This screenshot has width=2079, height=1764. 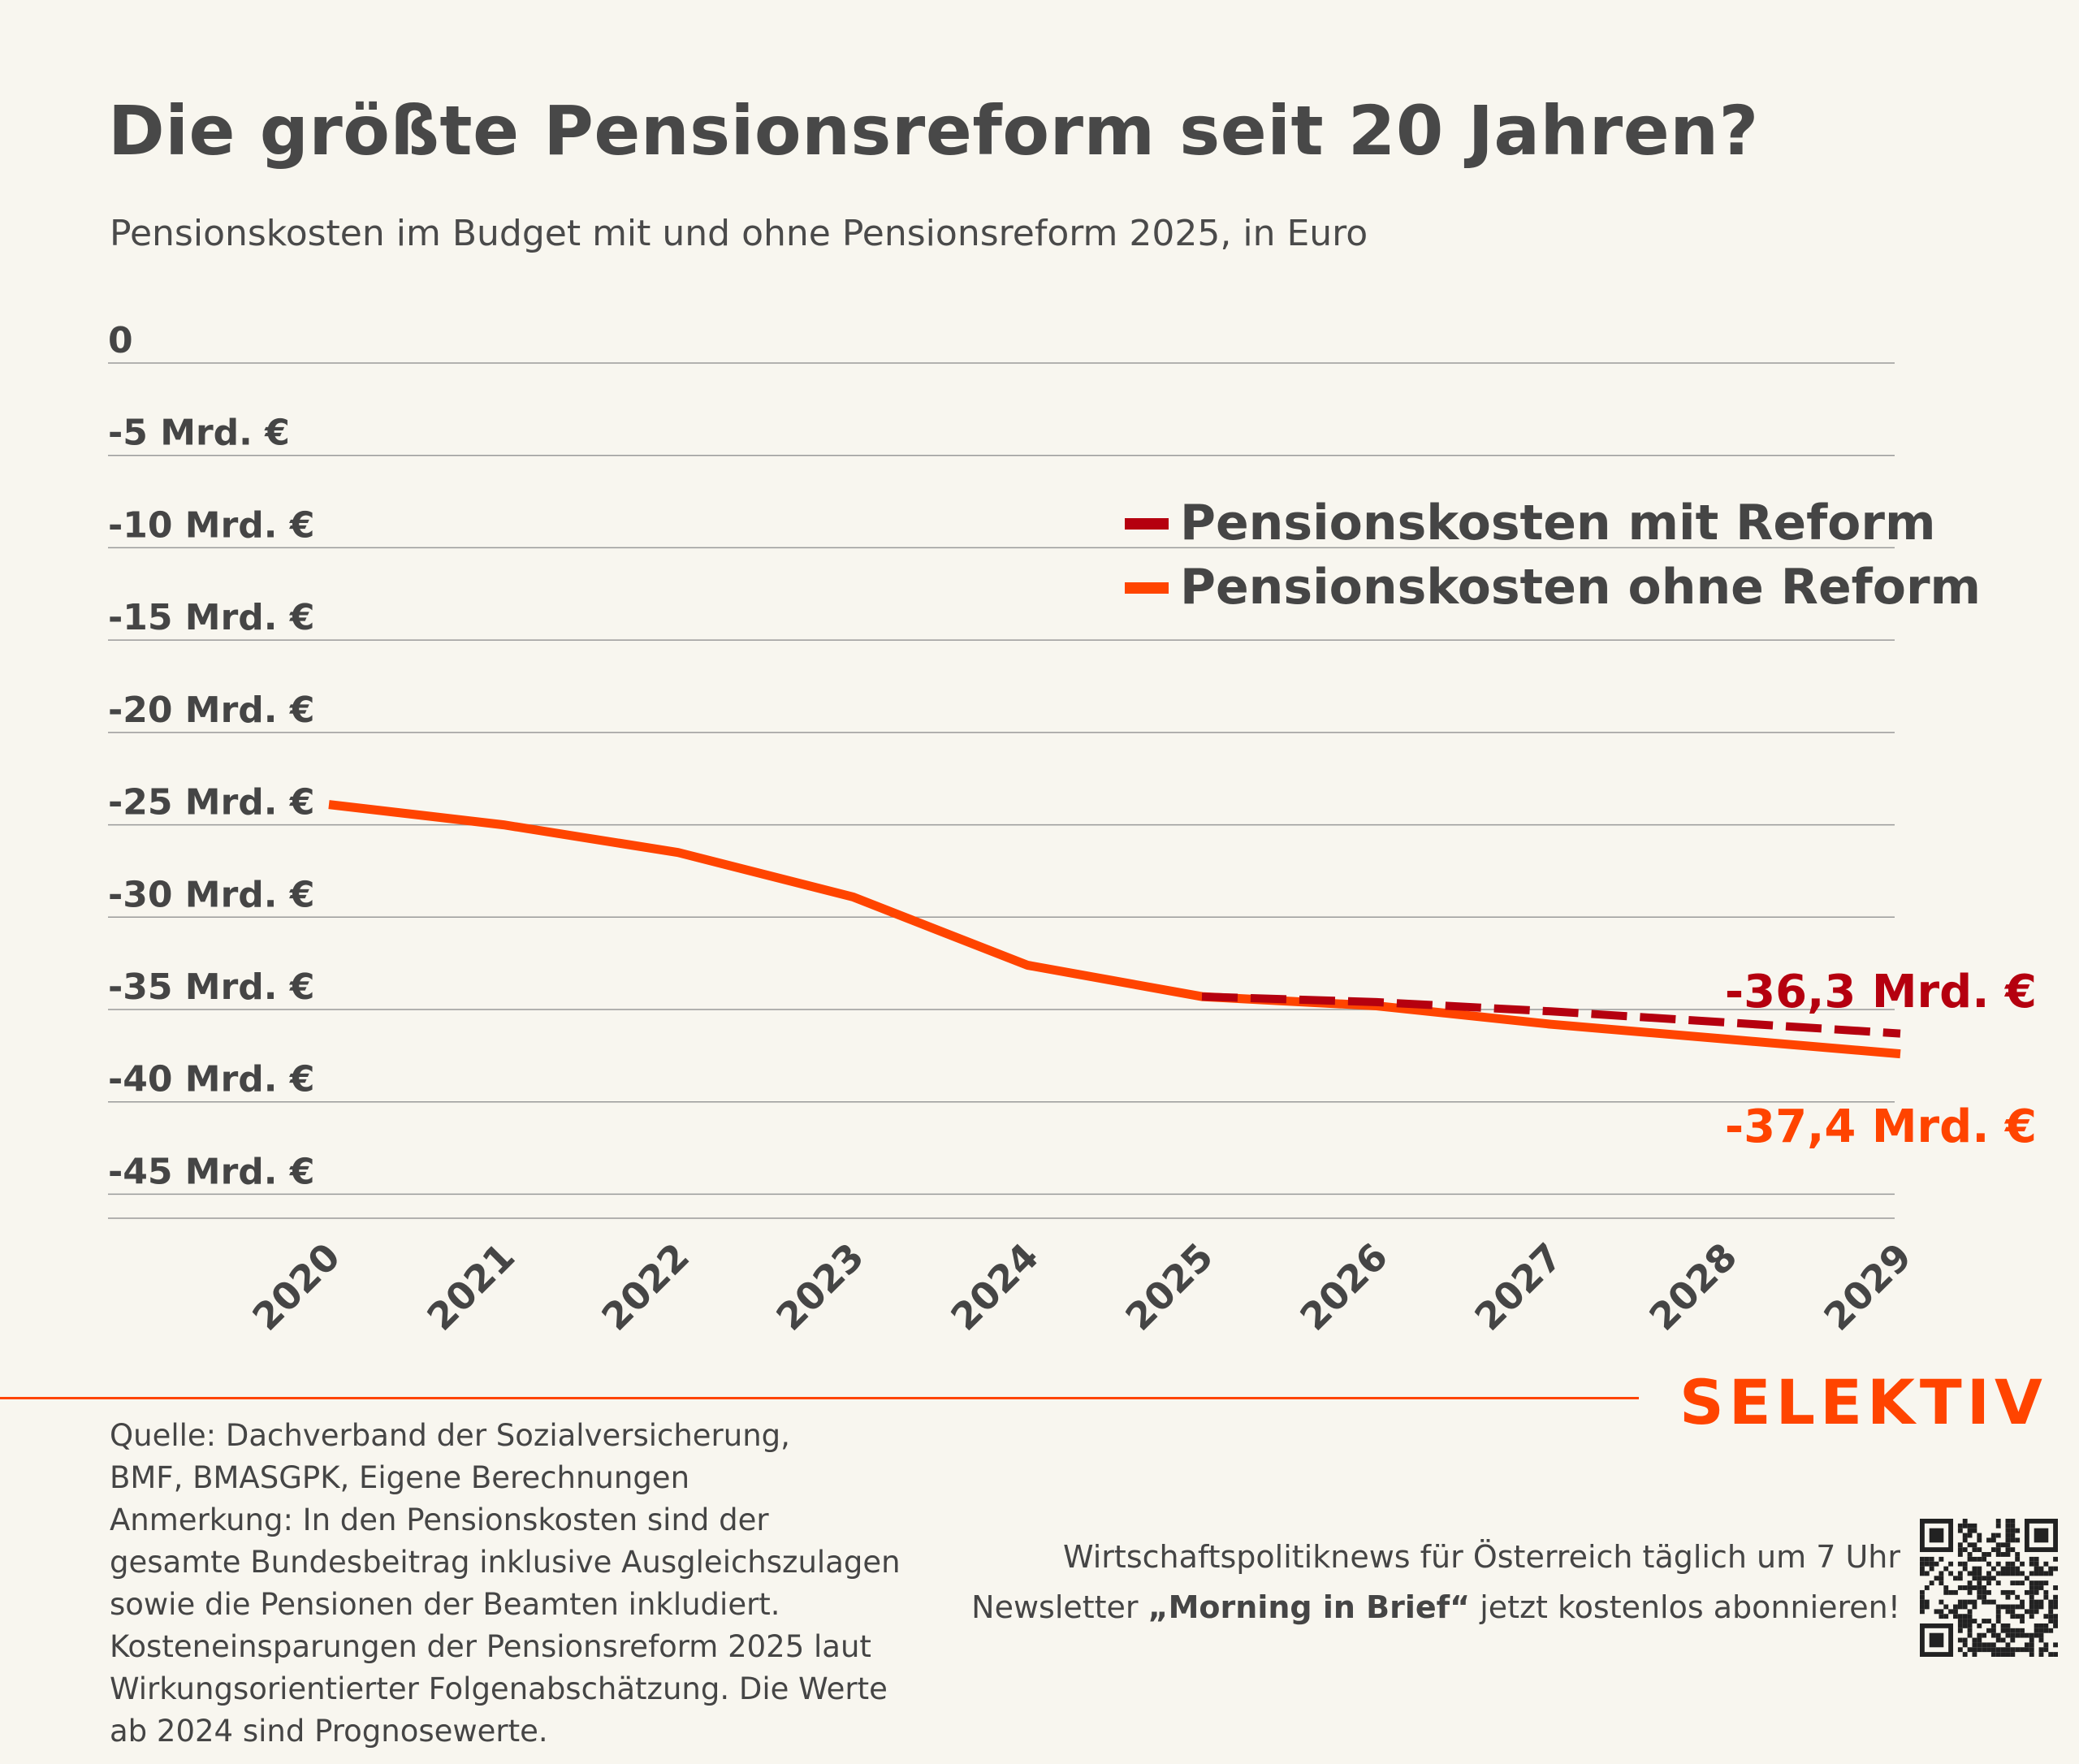 I want to click on legend-label: Pensionskosten mit Reform, so click(x=1558, y=523).